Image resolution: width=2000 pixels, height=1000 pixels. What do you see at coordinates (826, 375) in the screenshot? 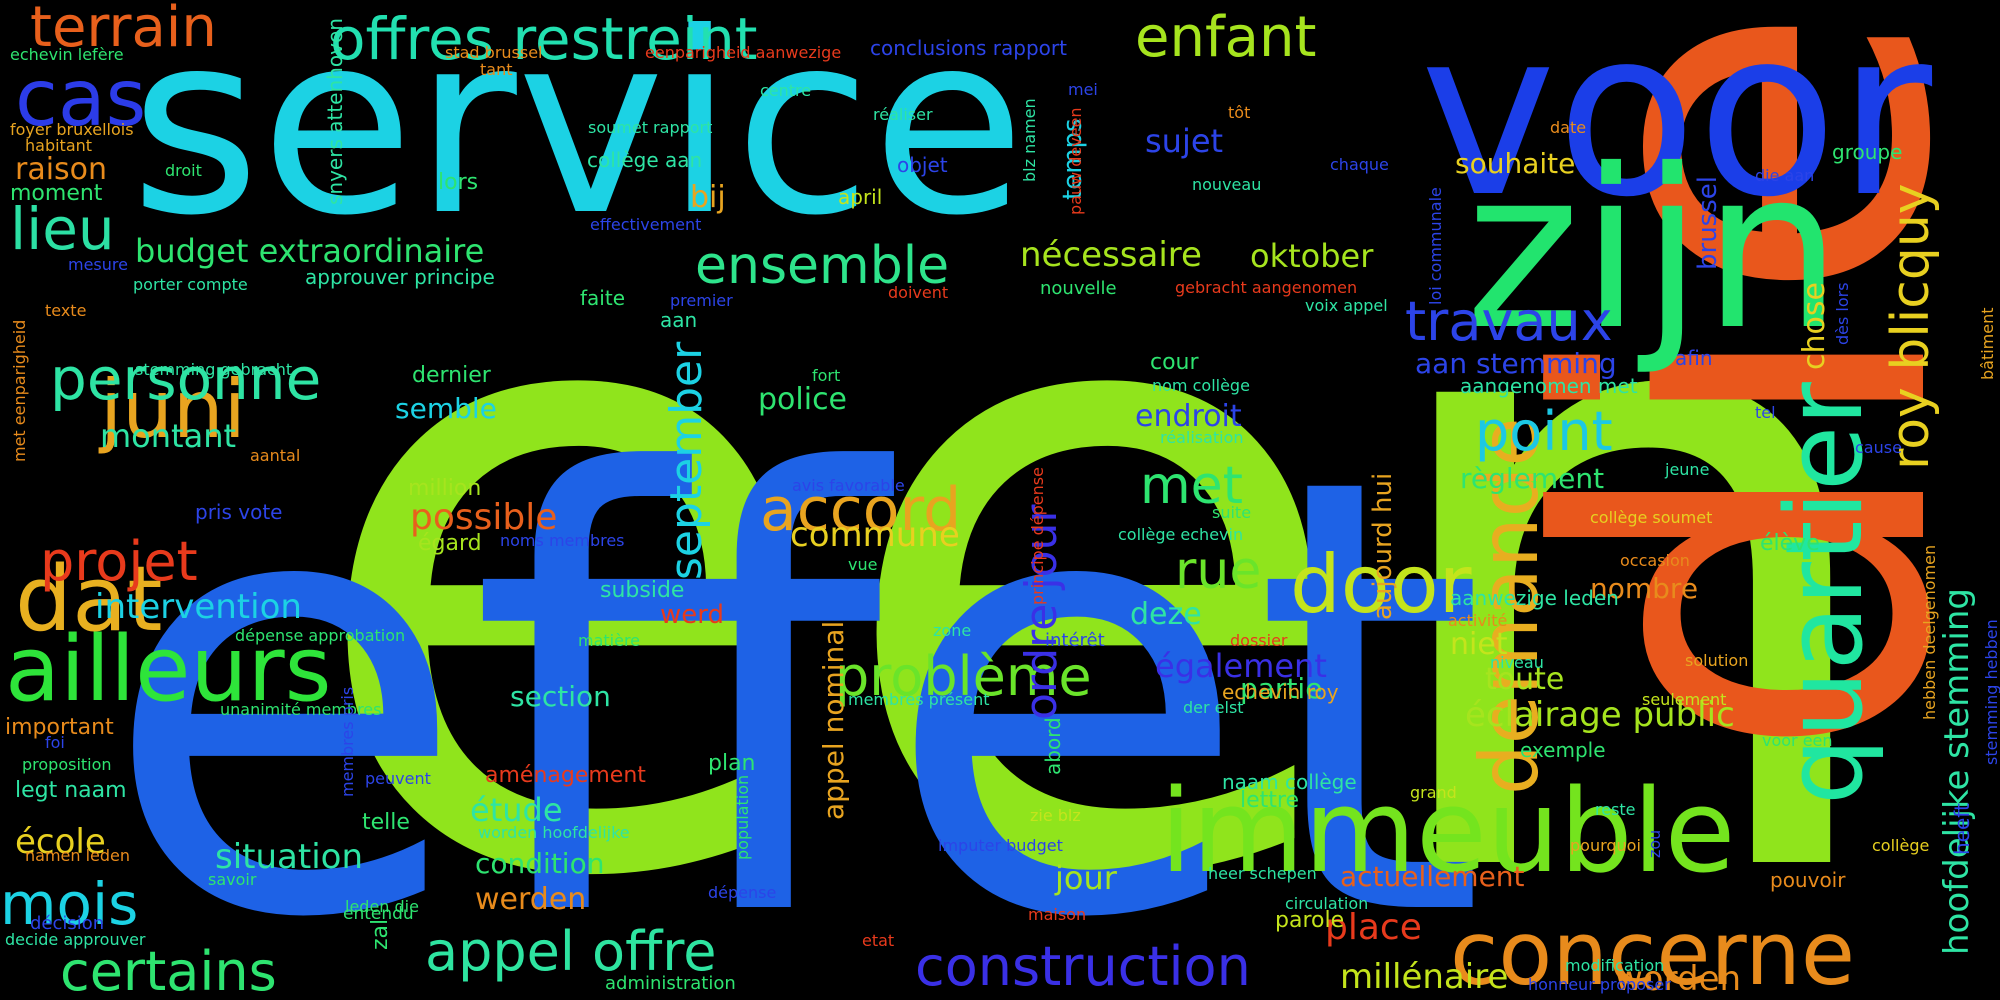
I see `cloud-word: fort` at bounding box center [826, 375].